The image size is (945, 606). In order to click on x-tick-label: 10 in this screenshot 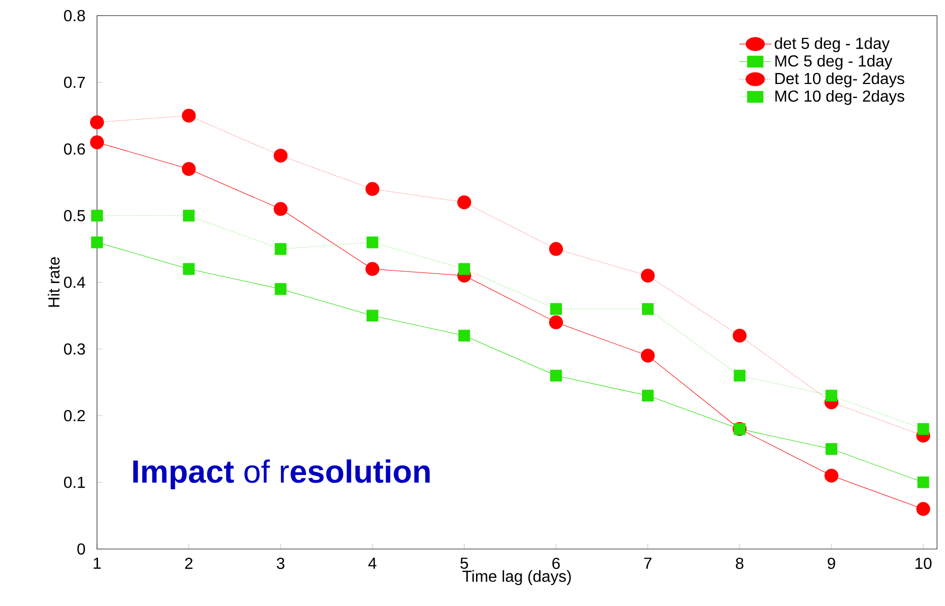, I will do `click(924, 564)`.